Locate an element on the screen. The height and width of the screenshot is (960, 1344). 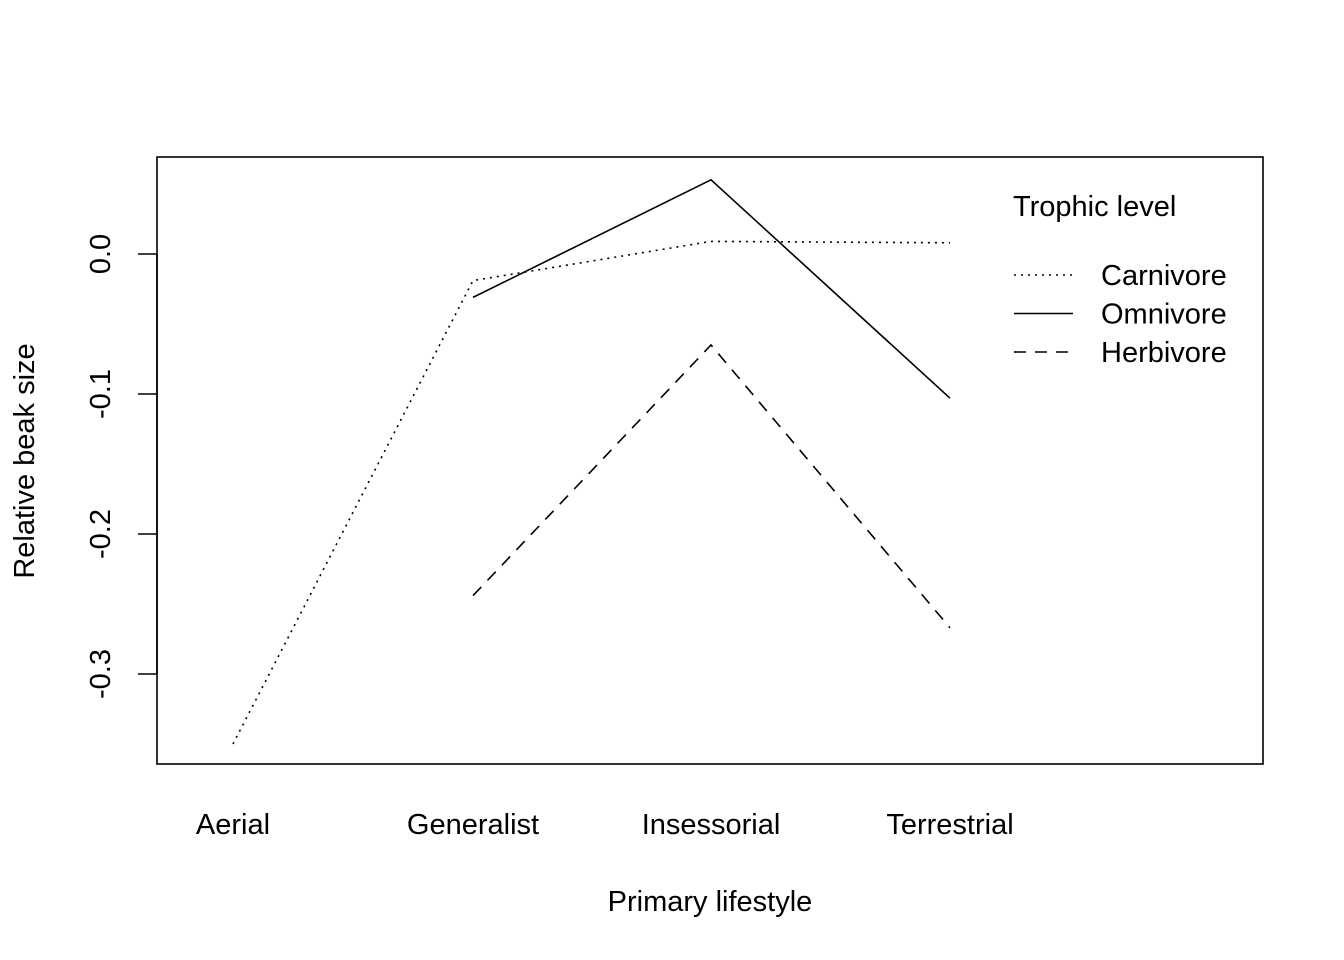
series-line-herbivore is located at coordinates (711, 486).